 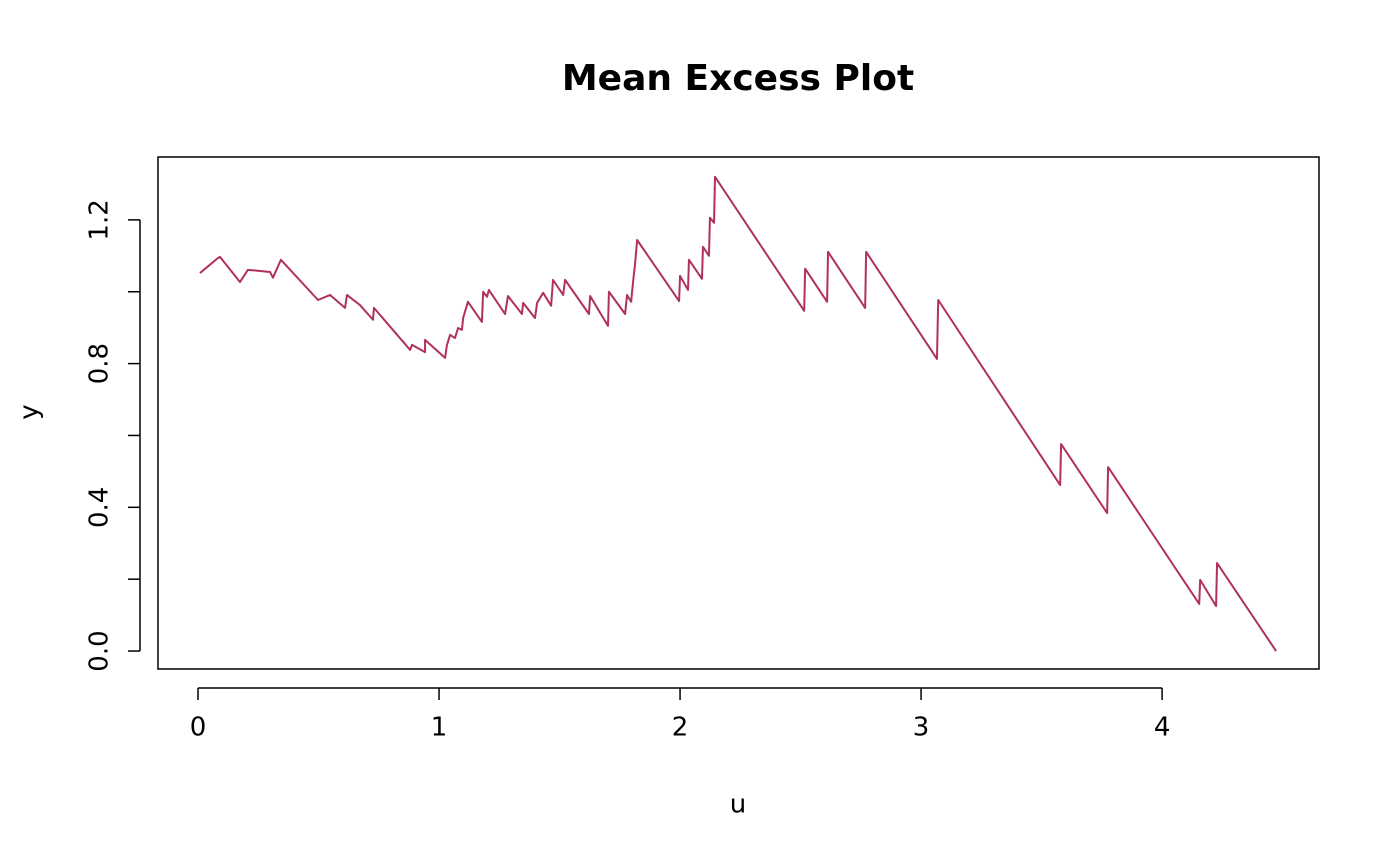 I want to click on x-axis-label: u, so click(x=738, y=805).